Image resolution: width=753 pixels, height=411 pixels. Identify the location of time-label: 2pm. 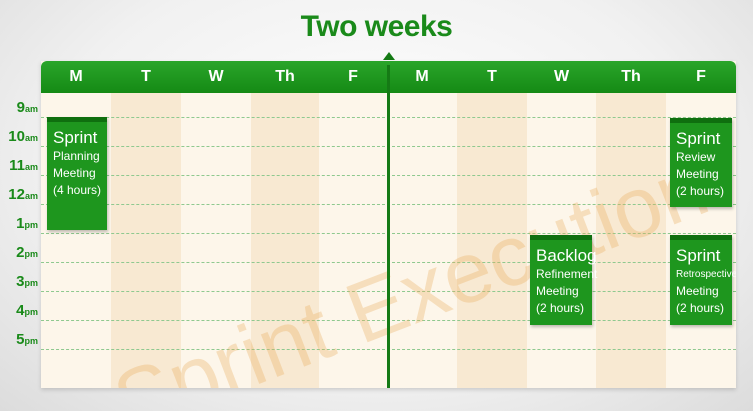
(27, 252).